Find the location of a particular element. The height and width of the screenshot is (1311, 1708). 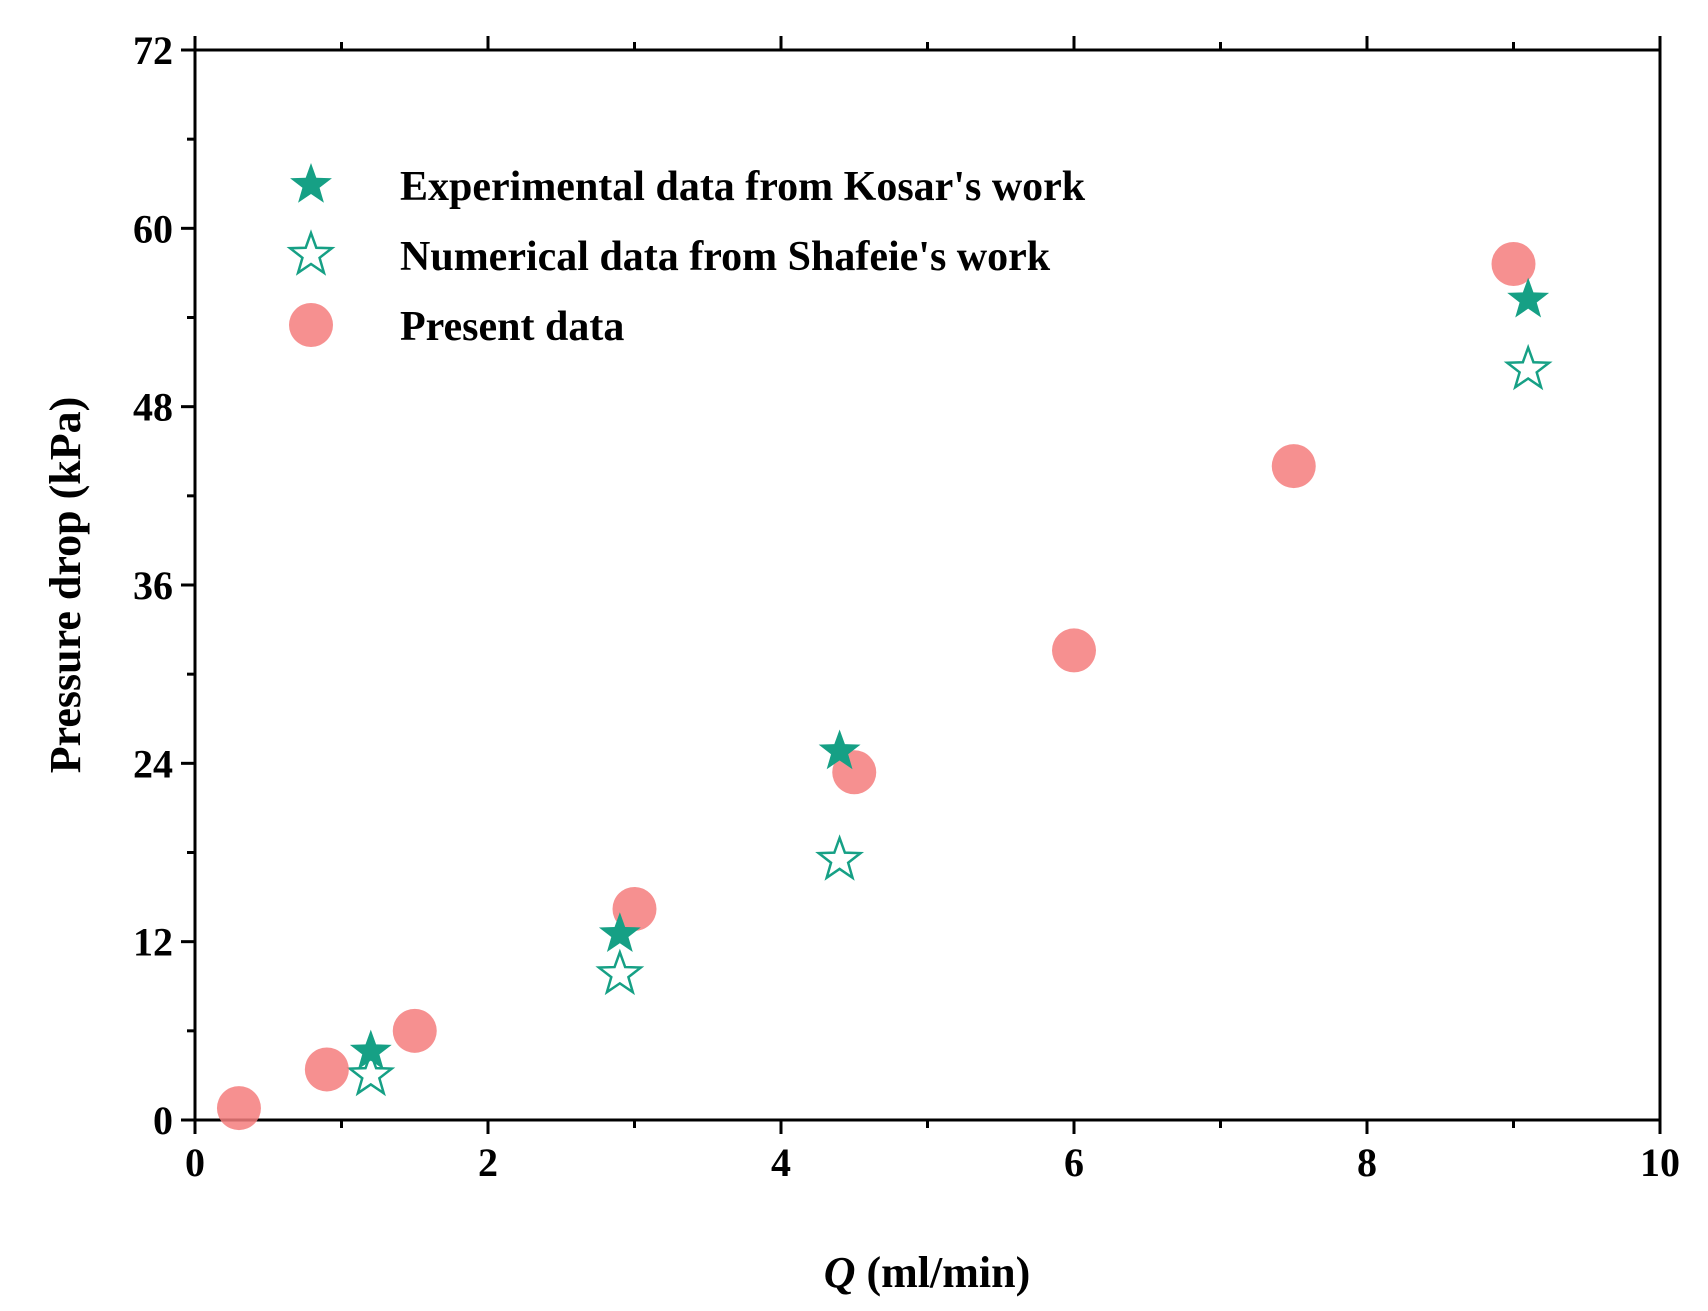

y-tick-label: 24 is located at coordinates (153, 763).